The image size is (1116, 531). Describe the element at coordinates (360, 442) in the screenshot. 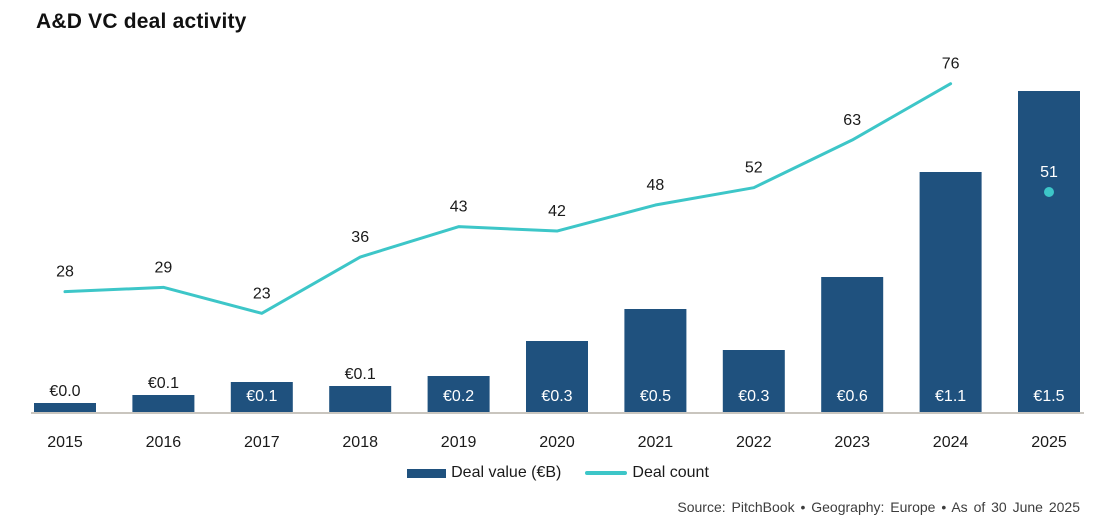

I see `x-tick-2018: 2018` at that location.